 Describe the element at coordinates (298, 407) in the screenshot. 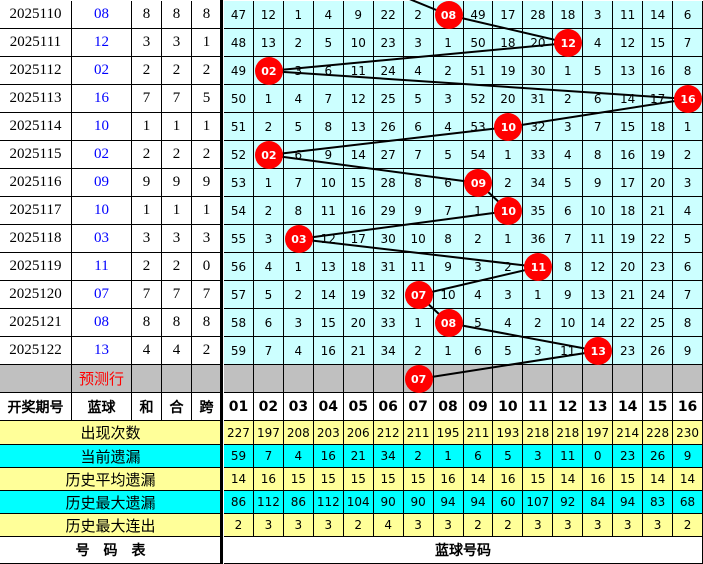

I see `header-number: 03` at that location.